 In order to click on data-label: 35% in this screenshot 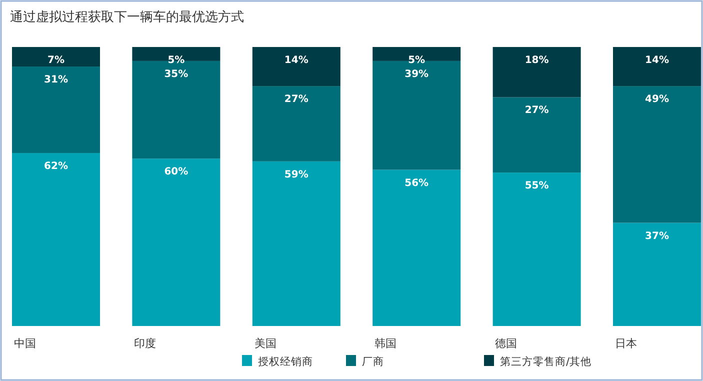, I will do `click(176, 74)`.